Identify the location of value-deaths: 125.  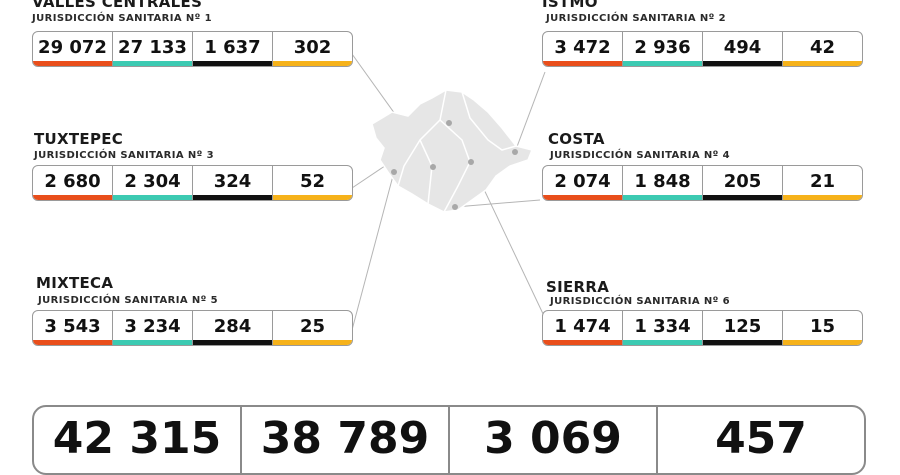
(743, 328).